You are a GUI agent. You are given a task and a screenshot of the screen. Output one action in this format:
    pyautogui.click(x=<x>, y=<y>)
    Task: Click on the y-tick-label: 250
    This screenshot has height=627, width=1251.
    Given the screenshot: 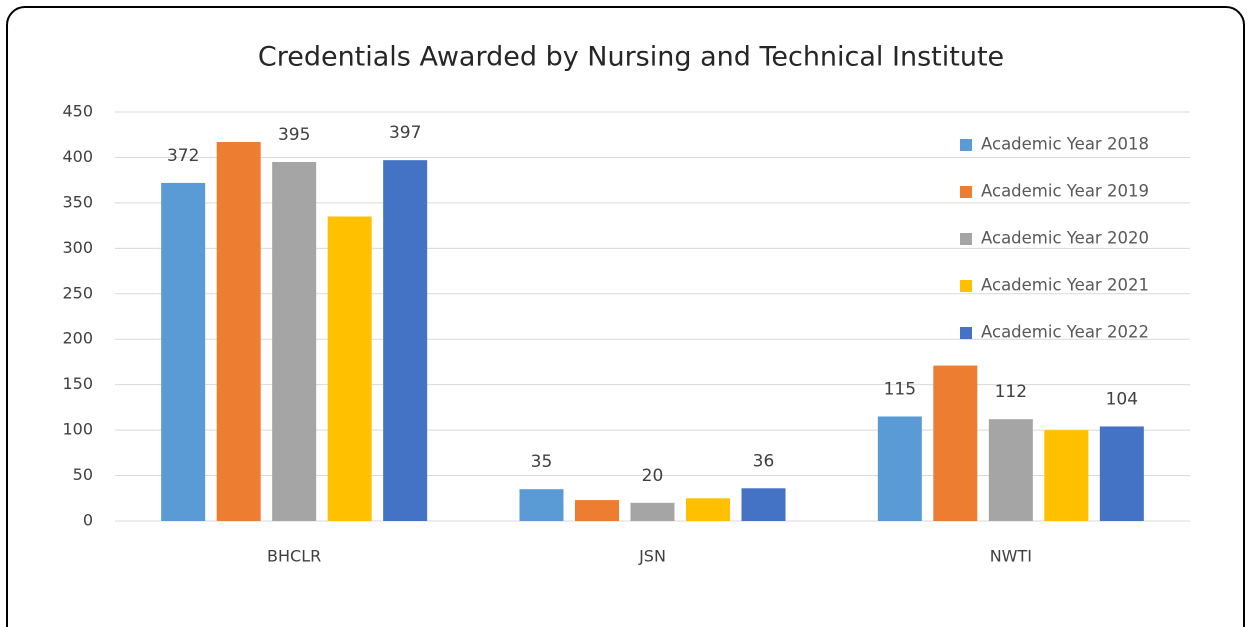 What is the action you would take?
    pyautogui.click(x=77, y=292)
    